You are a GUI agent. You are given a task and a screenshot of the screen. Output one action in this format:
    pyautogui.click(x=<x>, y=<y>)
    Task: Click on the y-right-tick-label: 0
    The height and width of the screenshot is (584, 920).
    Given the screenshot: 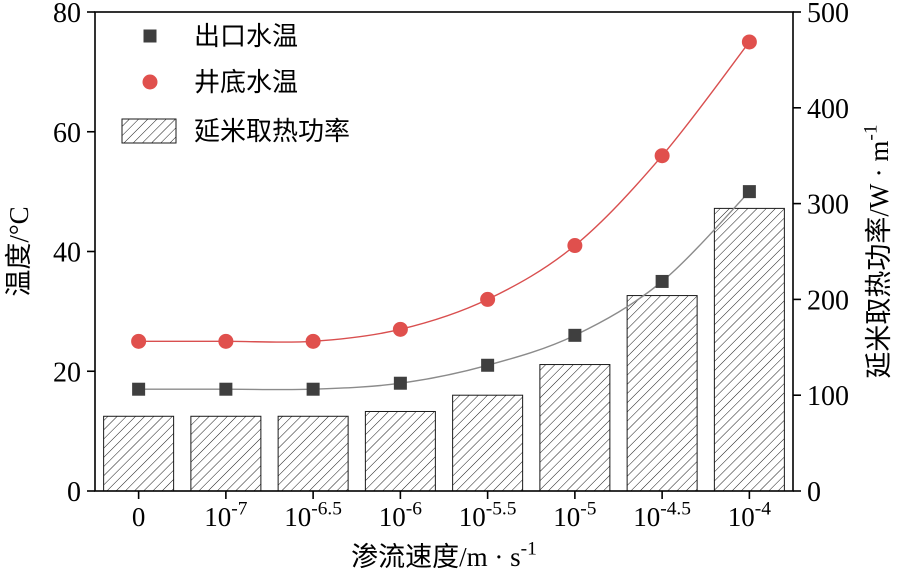 What is the action you would take?
    pyautogui.click(x=814, y=492)
    